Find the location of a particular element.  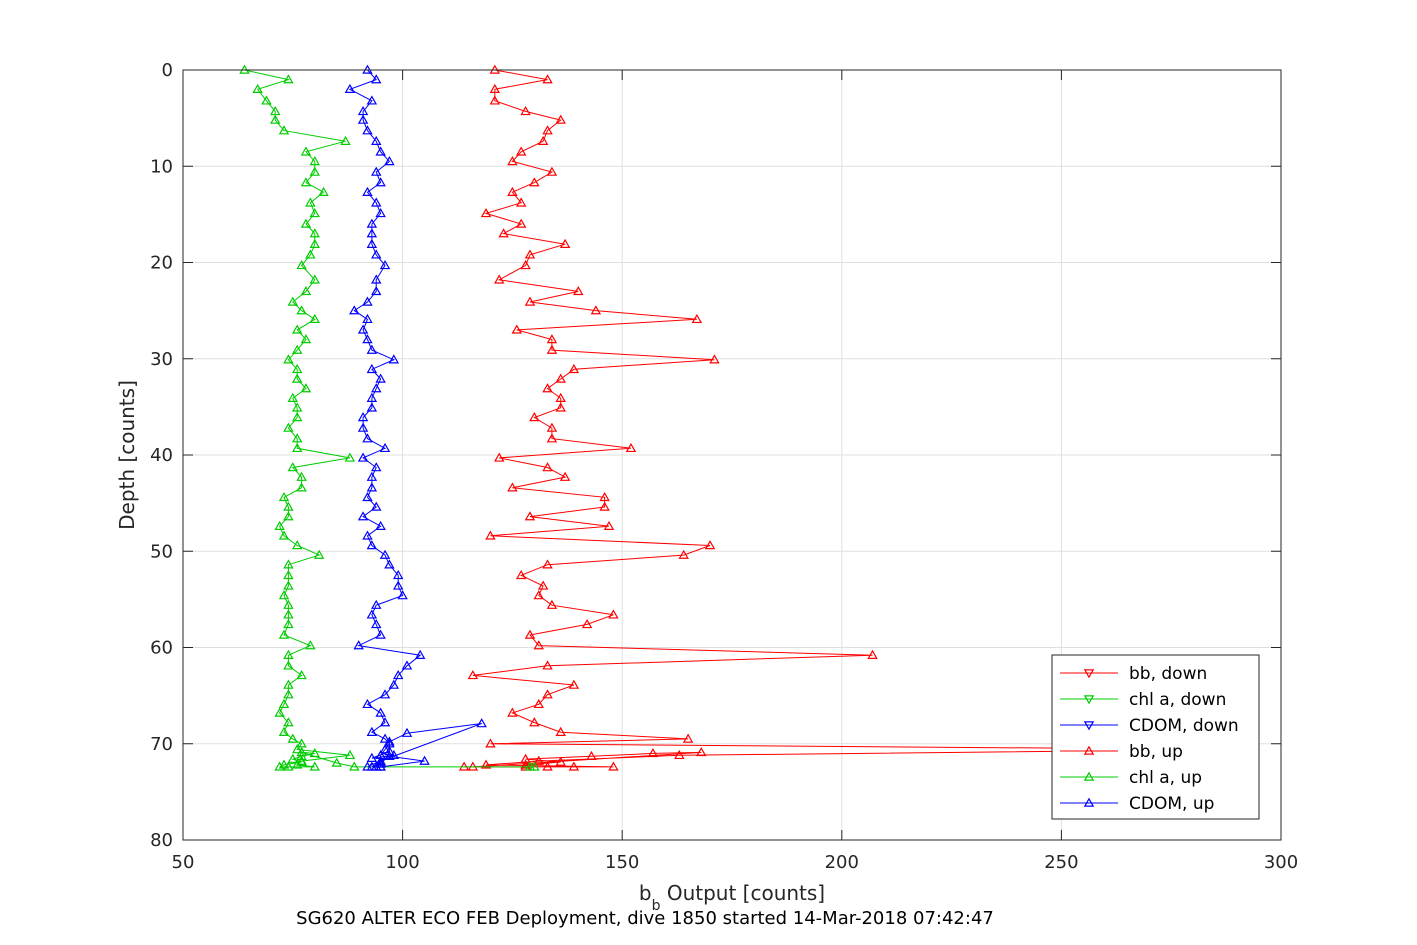

y-tick-label: 10 is located at coordinates (161, 166).